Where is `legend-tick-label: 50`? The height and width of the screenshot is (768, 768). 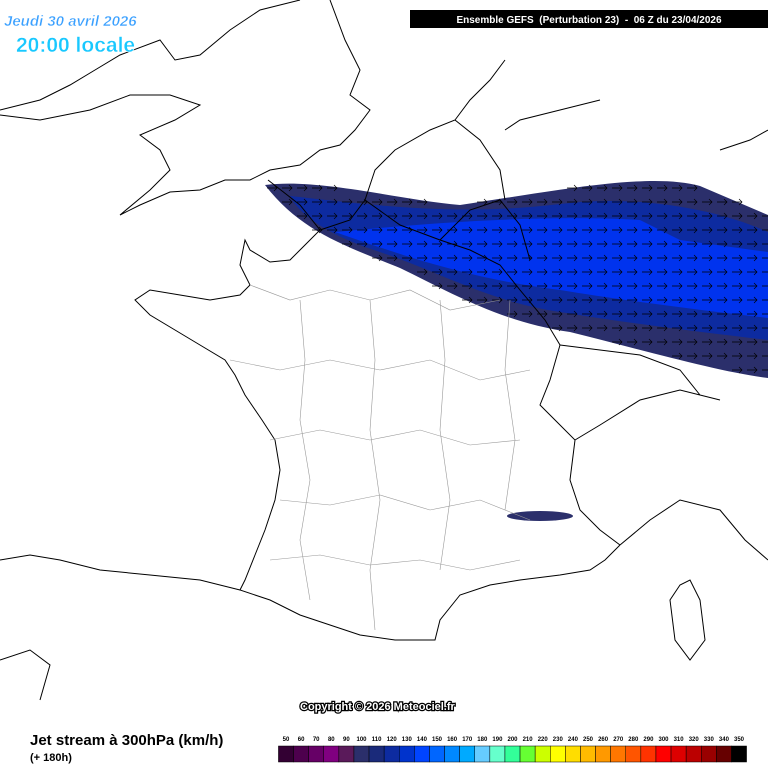 legend-tick-label: 50 is located at coordinates (286, 740).